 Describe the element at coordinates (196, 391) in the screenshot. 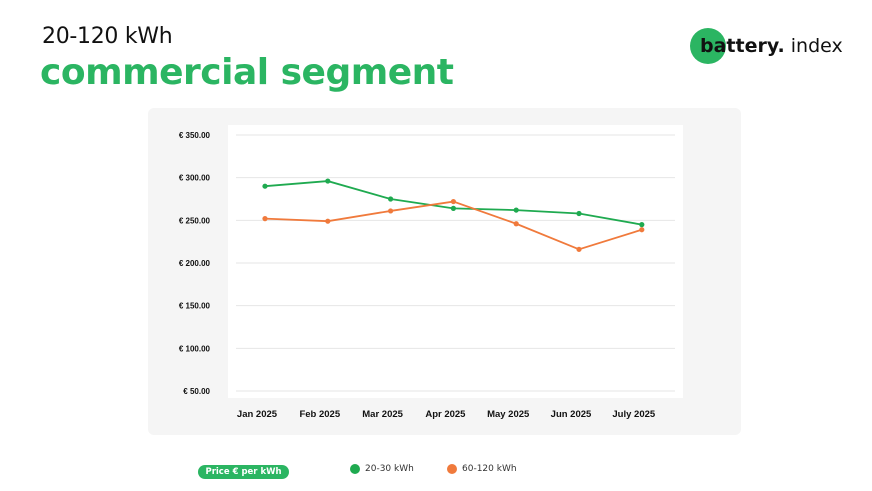

I see `y-tick-label: € 50.00` at that location.